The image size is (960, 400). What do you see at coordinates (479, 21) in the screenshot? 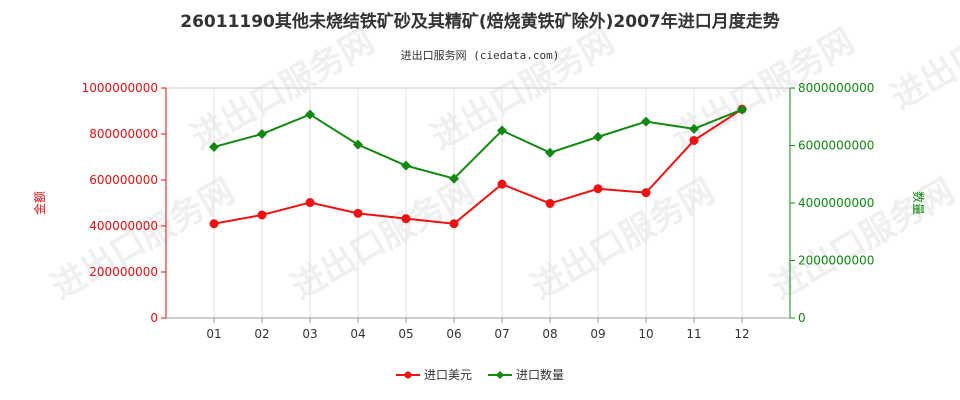
I see `chart-title: 26011190其他未烧结铁矿砂及其精矿(焙烧黄铁矿除外)2007年进口月度走势` at bounding box center [479, 21].